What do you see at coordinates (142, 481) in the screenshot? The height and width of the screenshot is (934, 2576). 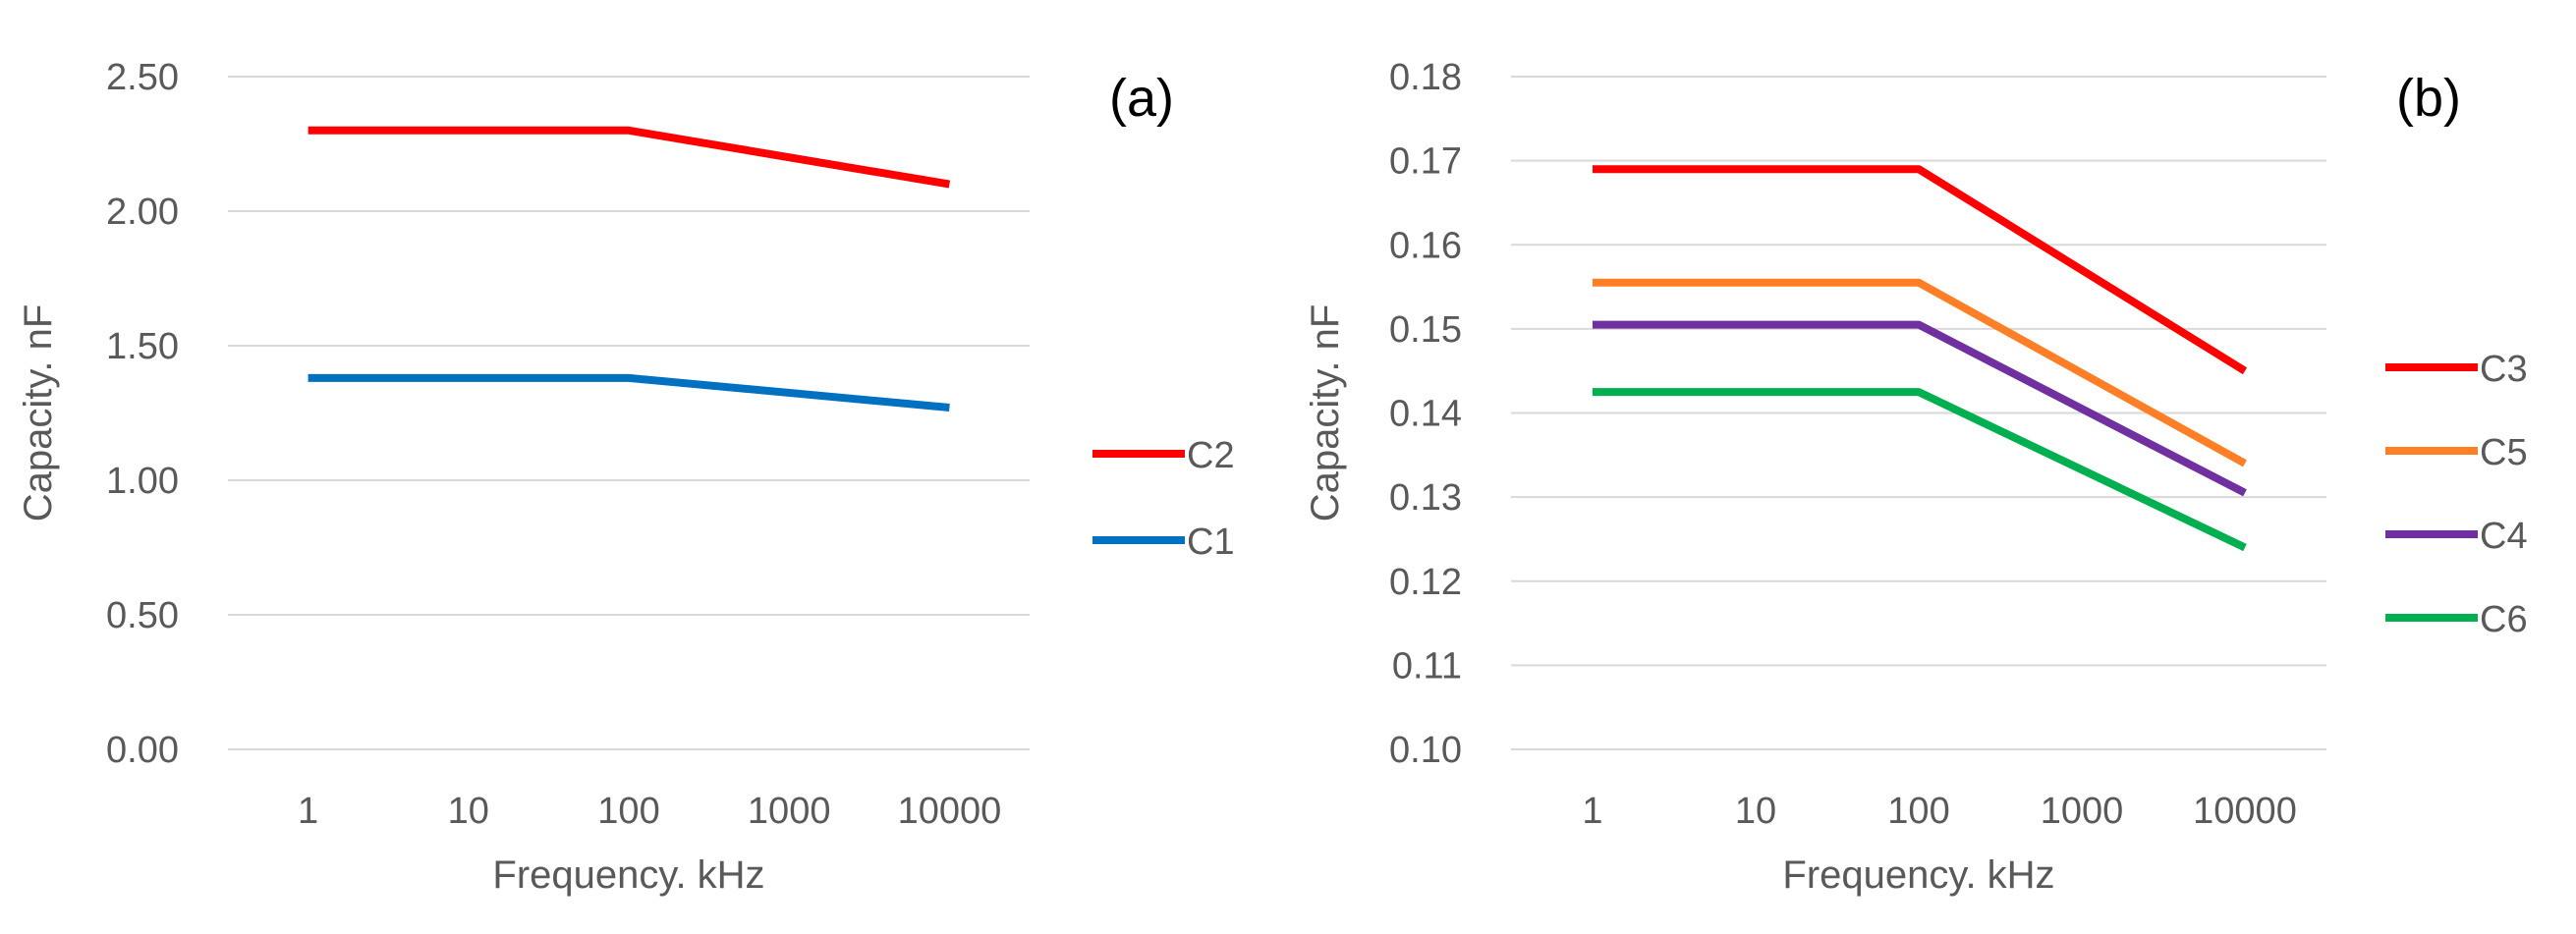 I see `y-tick-label: 1.00` at bounding box center [142, 481].